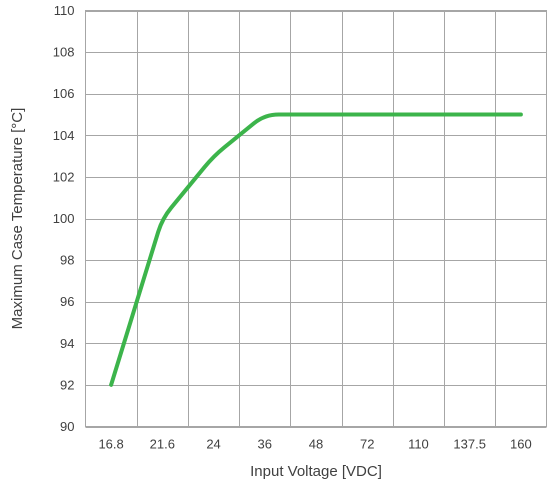 The image size is (548, 493). I want to click on x-tick-label: 36, so click(265, 444).